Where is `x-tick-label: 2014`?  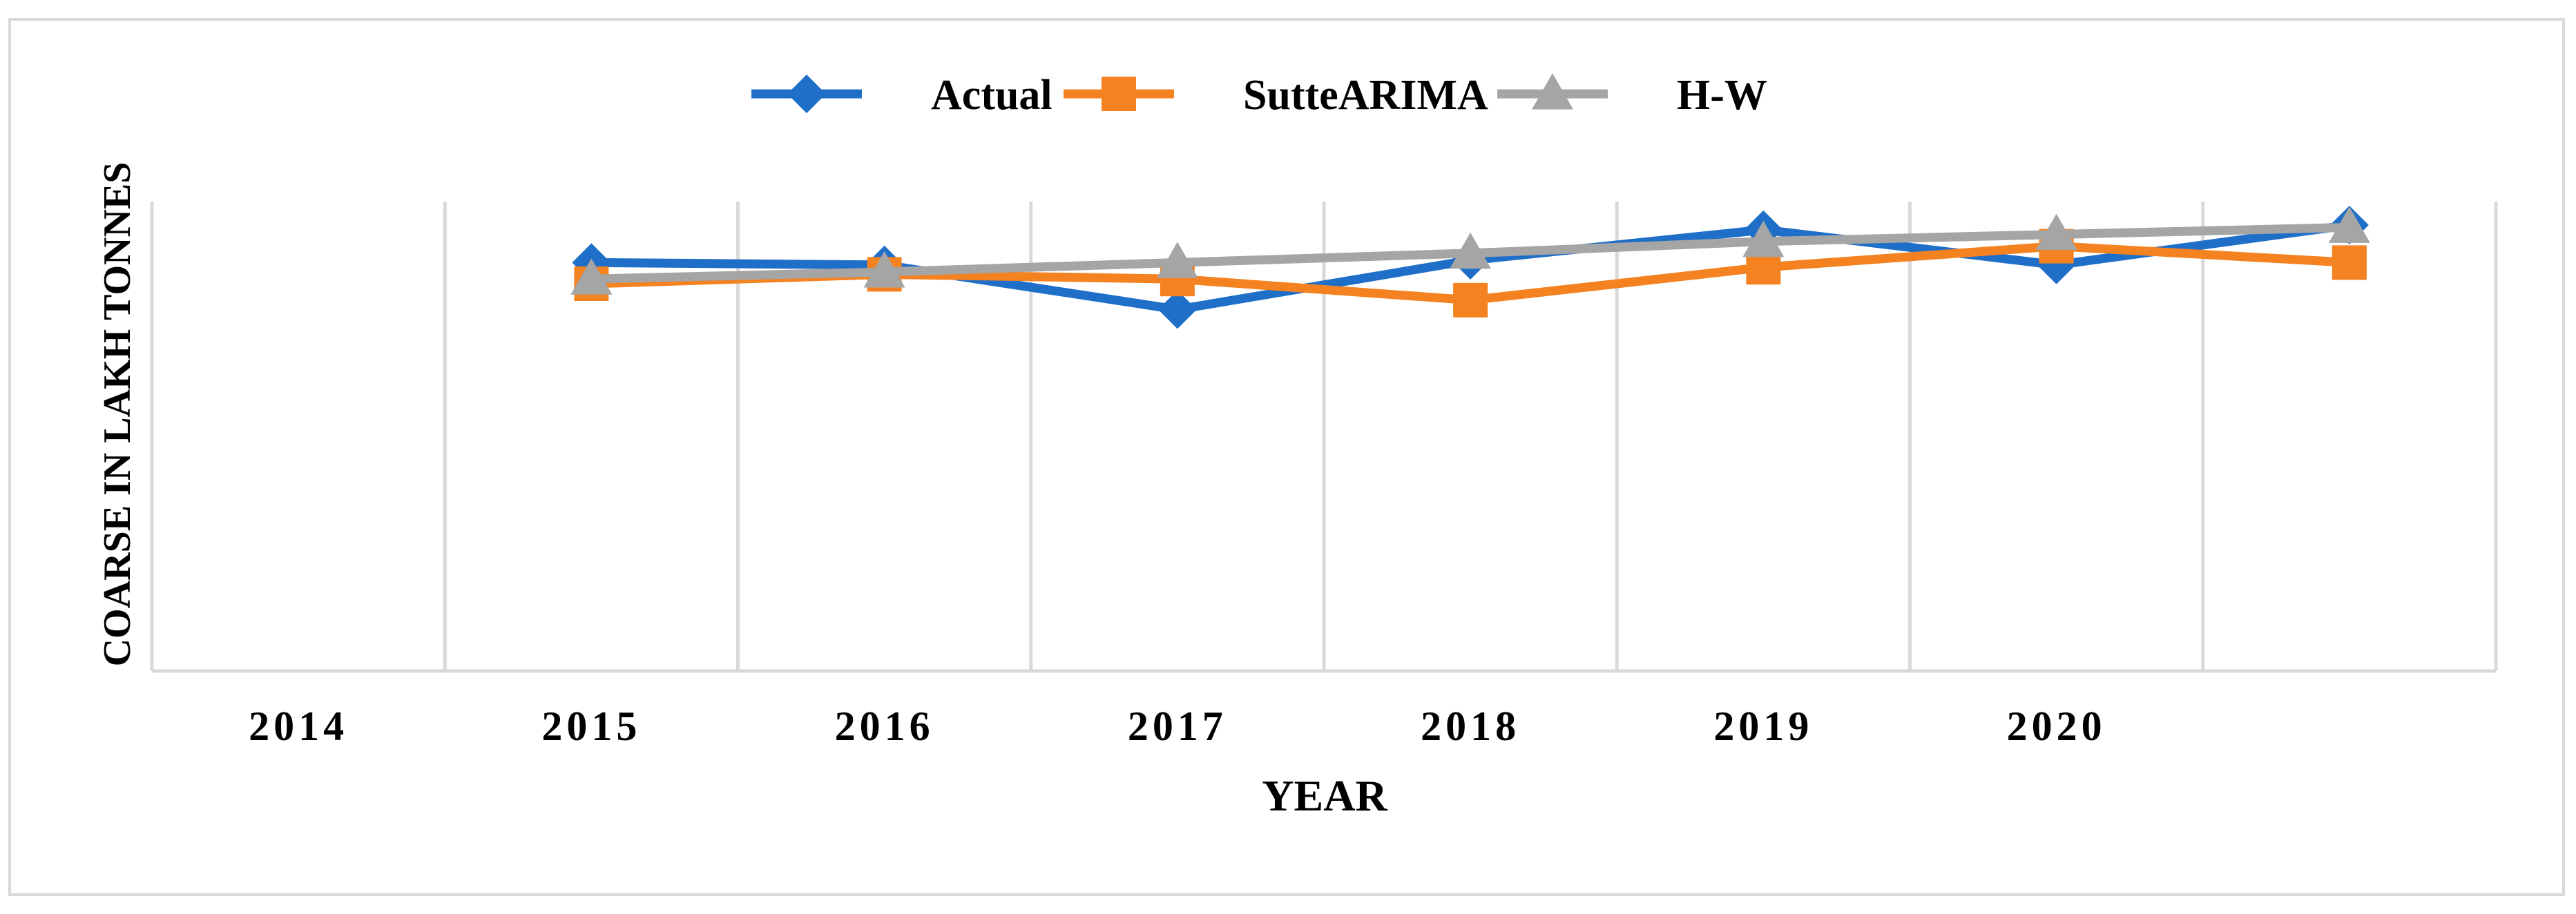 x-tick-label: 2014 is located at coordinates (298, 726).